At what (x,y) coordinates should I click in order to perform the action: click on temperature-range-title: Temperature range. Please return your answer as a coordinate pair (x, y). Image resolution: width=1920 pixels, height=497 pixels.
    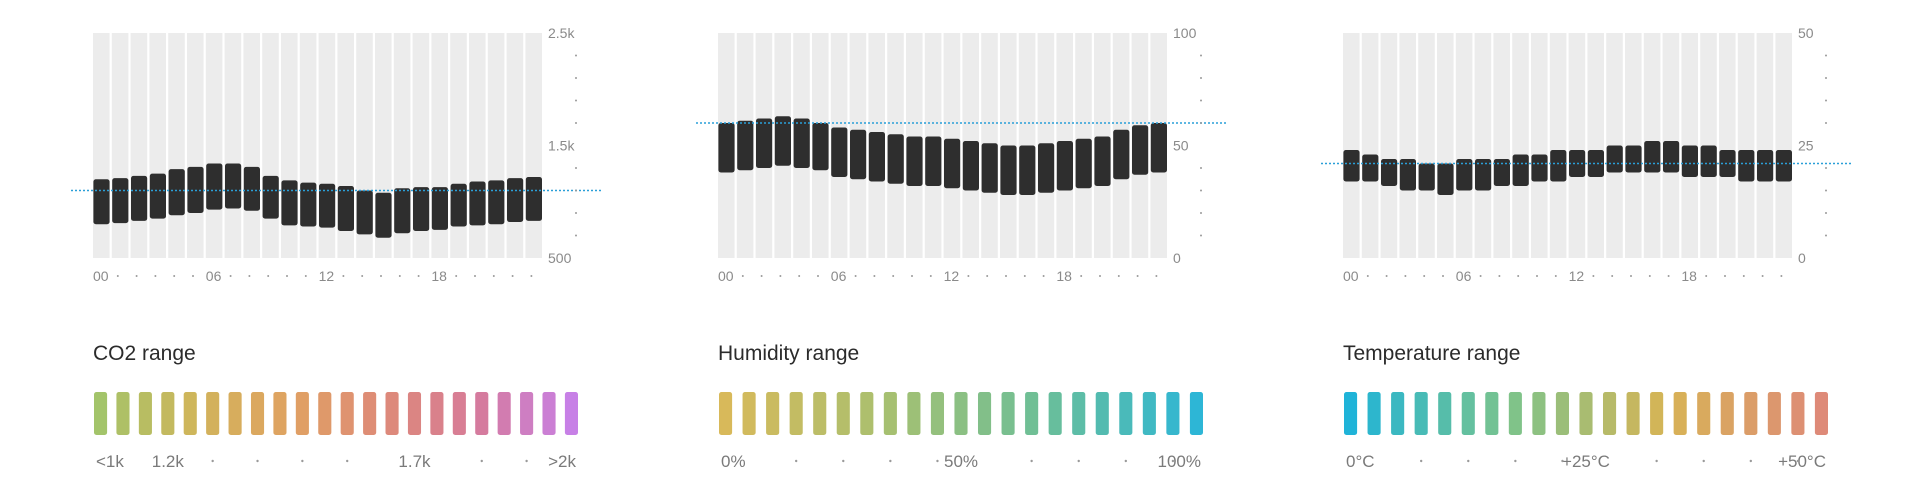
    Looking at the image, I should click on (1432, 353).